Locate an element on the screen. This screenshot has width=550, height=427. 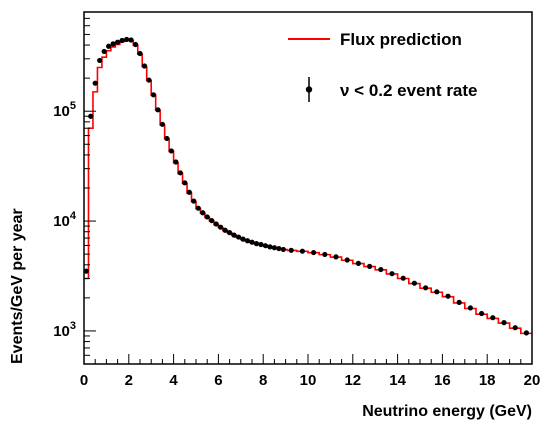
x-tick-label: 4 is located at coordinates (173, 380).